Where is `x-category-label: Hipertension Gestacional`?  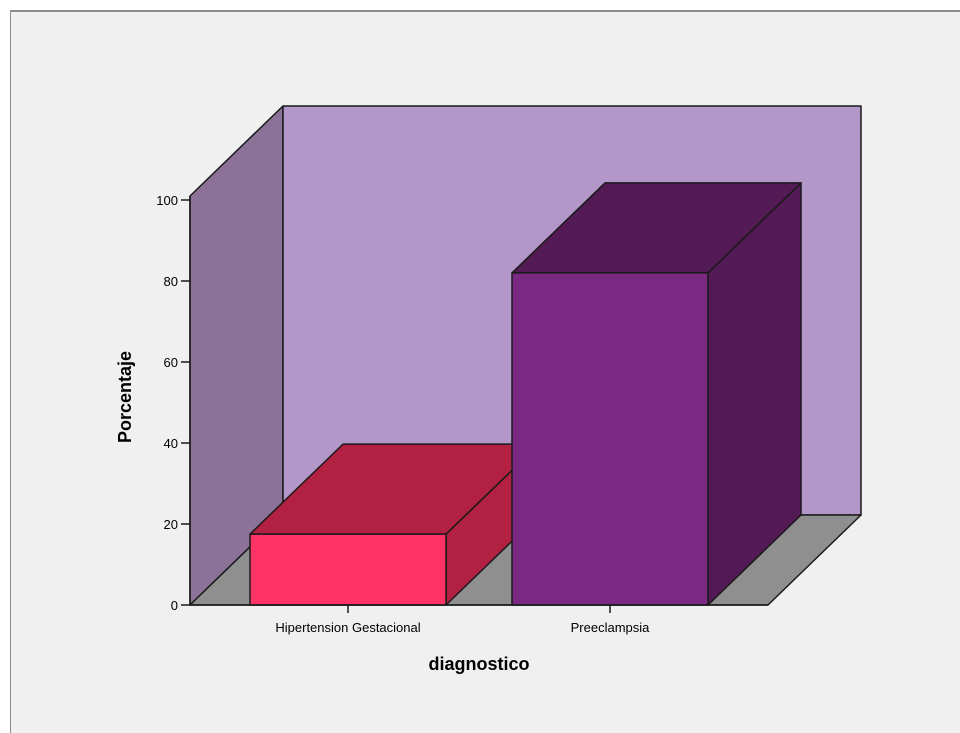
x-category-label: Hipertension Gestacional is located at coordinates (347, 627).